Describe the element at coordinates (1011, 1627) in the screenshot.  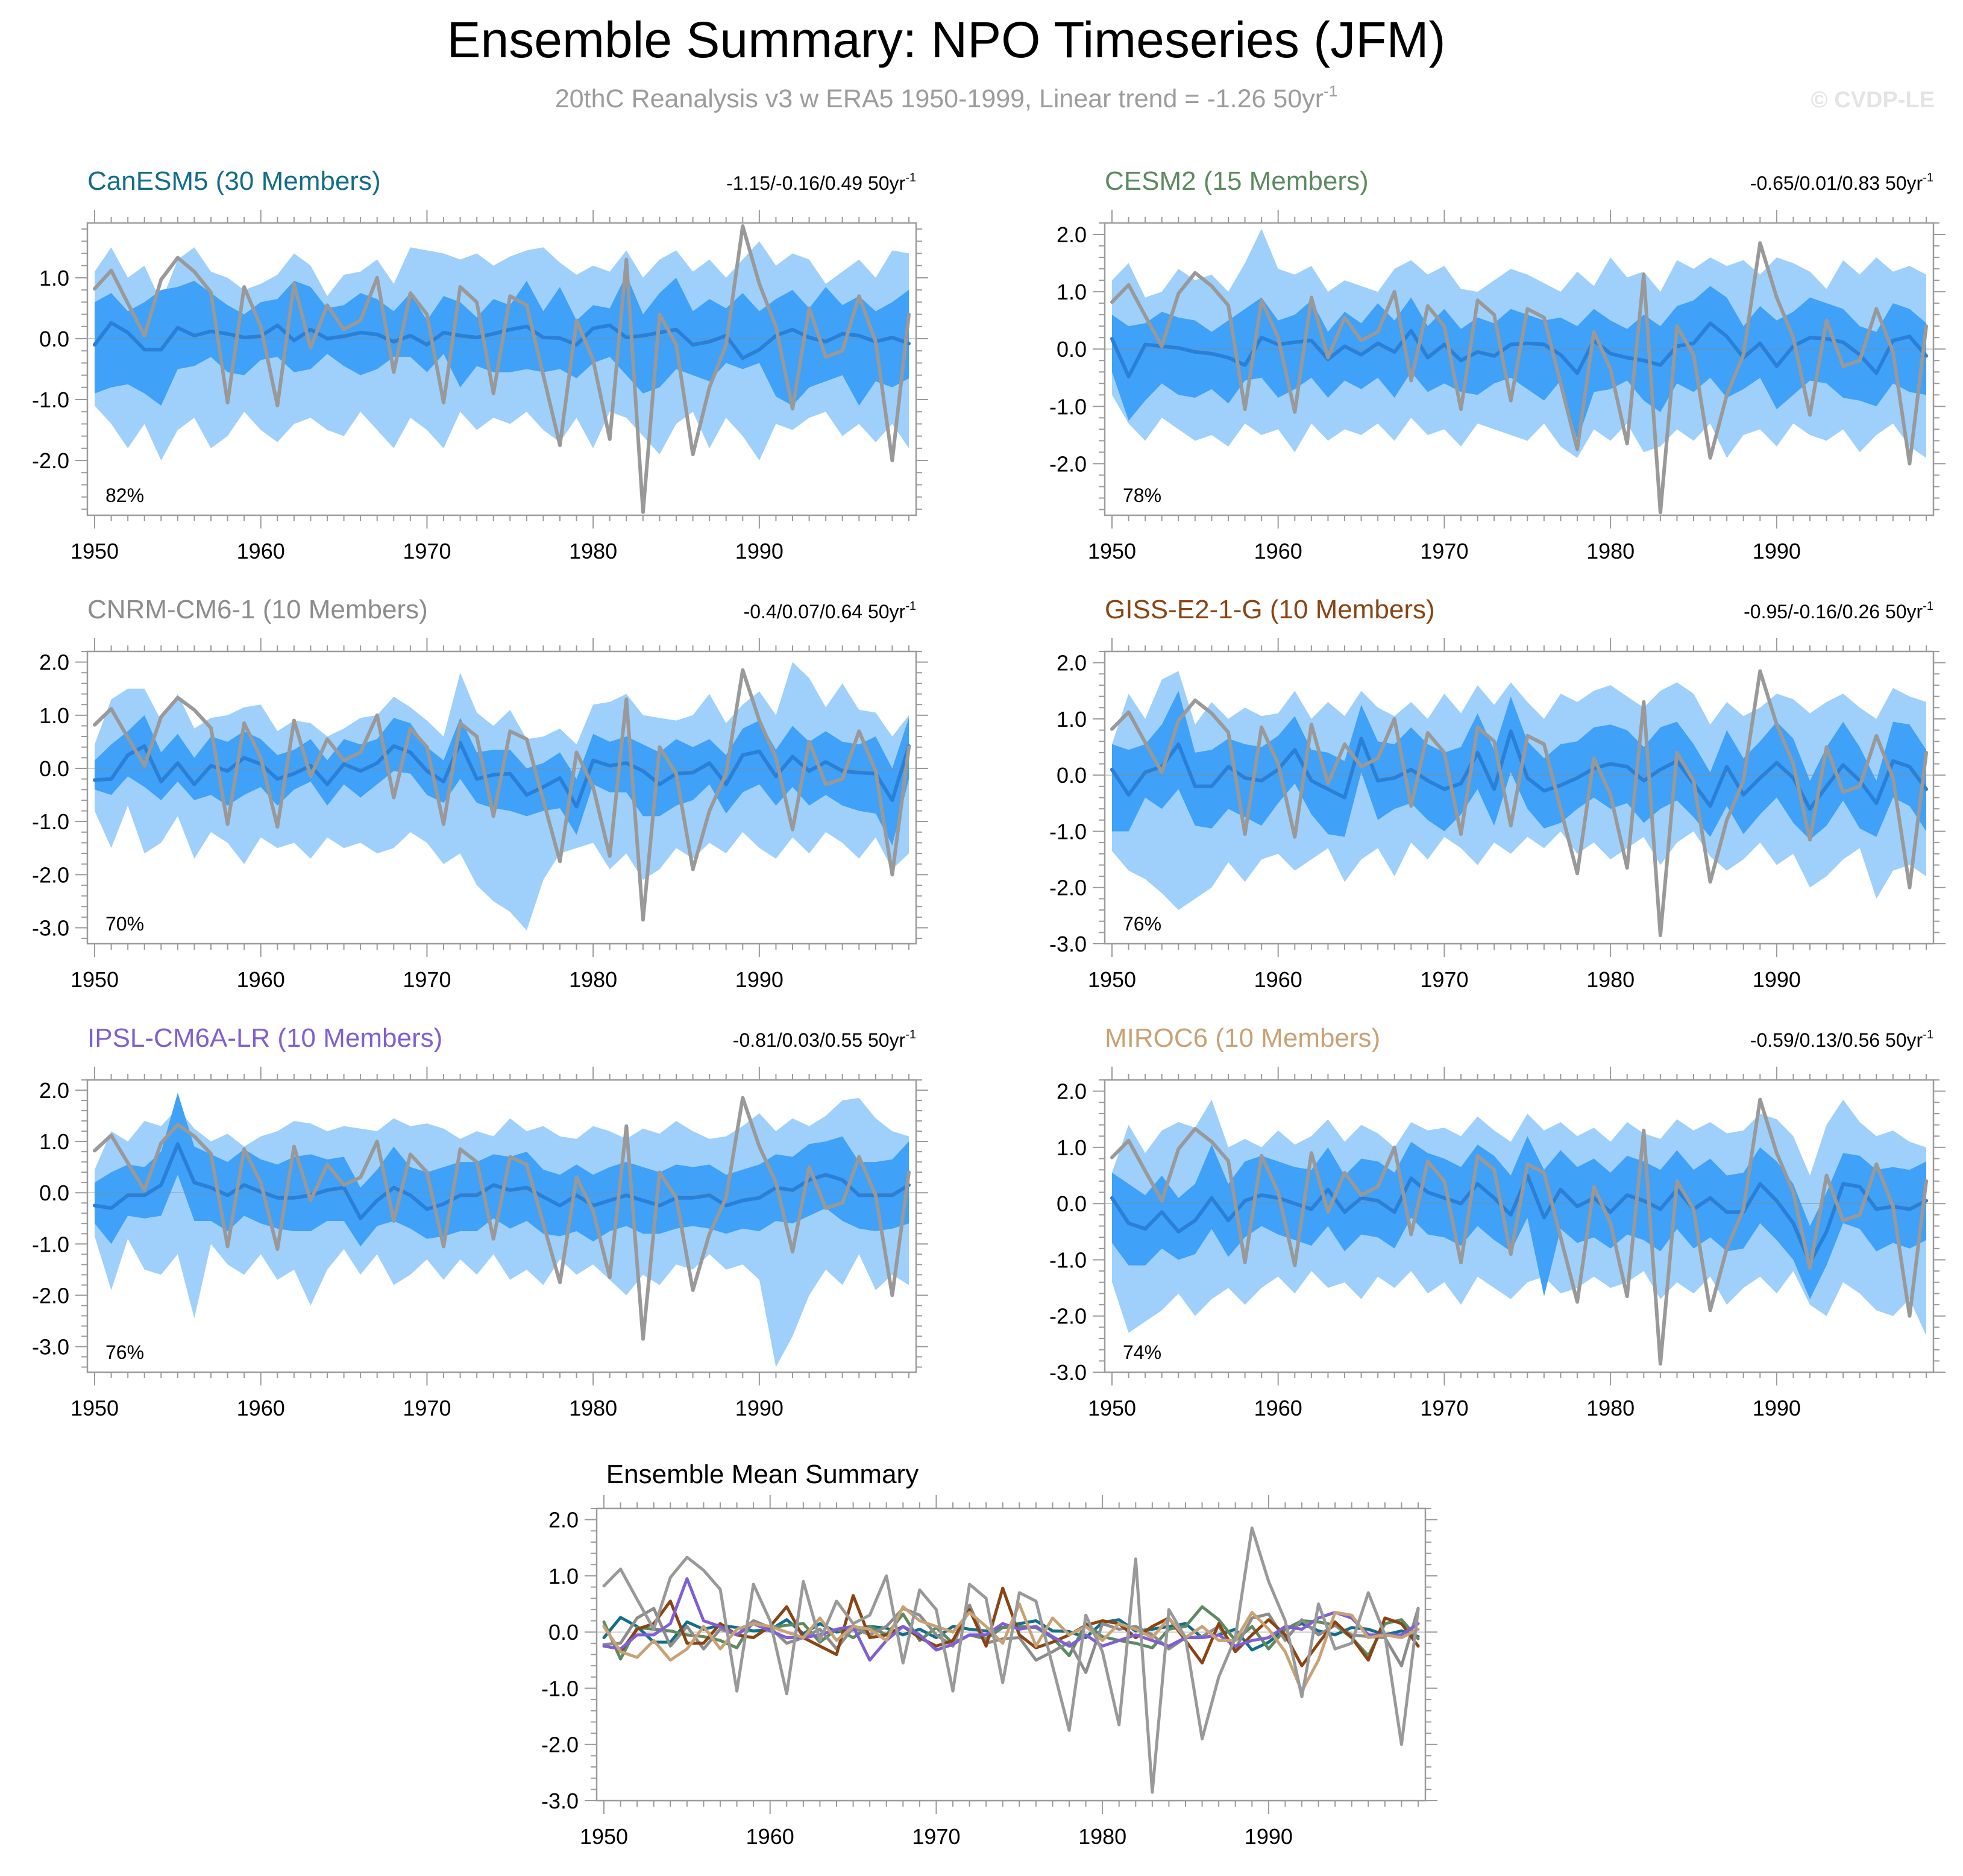
I see `series-line-giss-e2-1-g` at that location.